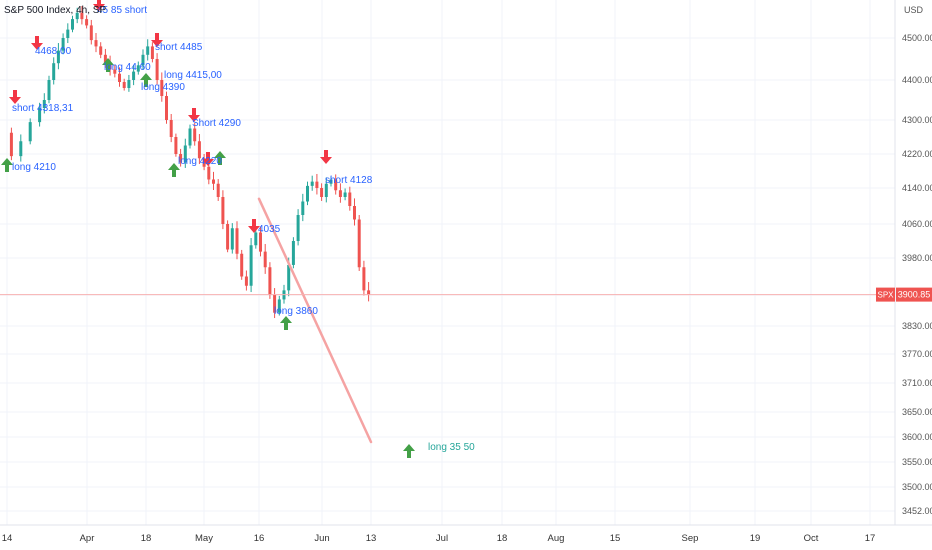 The width and height of the screenshot is (932, 550). What do you see at coordinates (914, 10) in the screenshot?
I see `currency-label: USD` at bounding box center [914, 10].